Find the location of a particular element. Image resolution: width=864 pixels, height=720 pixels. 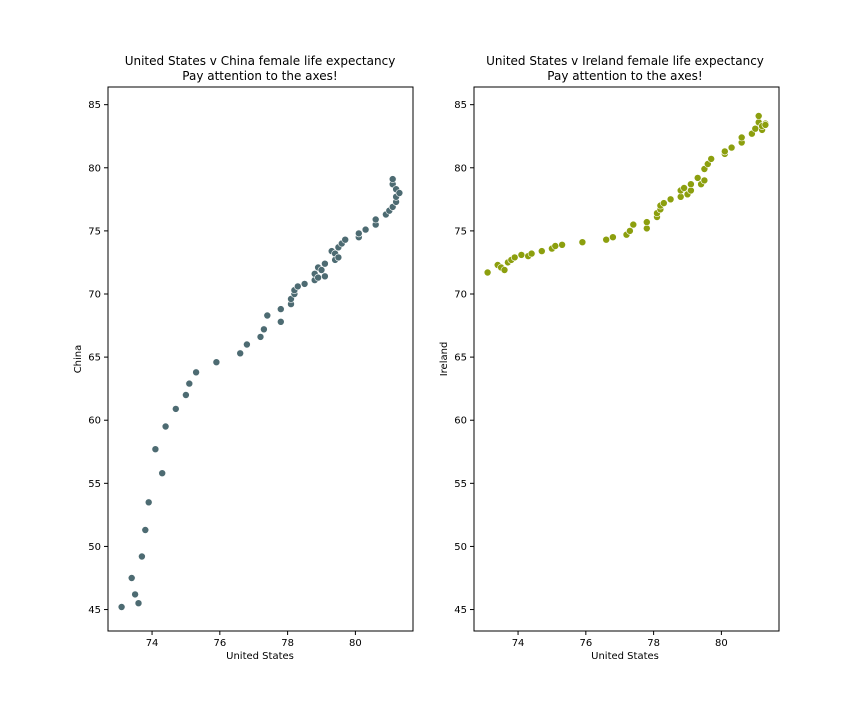

y-tick-label: 70 is located at coordinates (94, 294).